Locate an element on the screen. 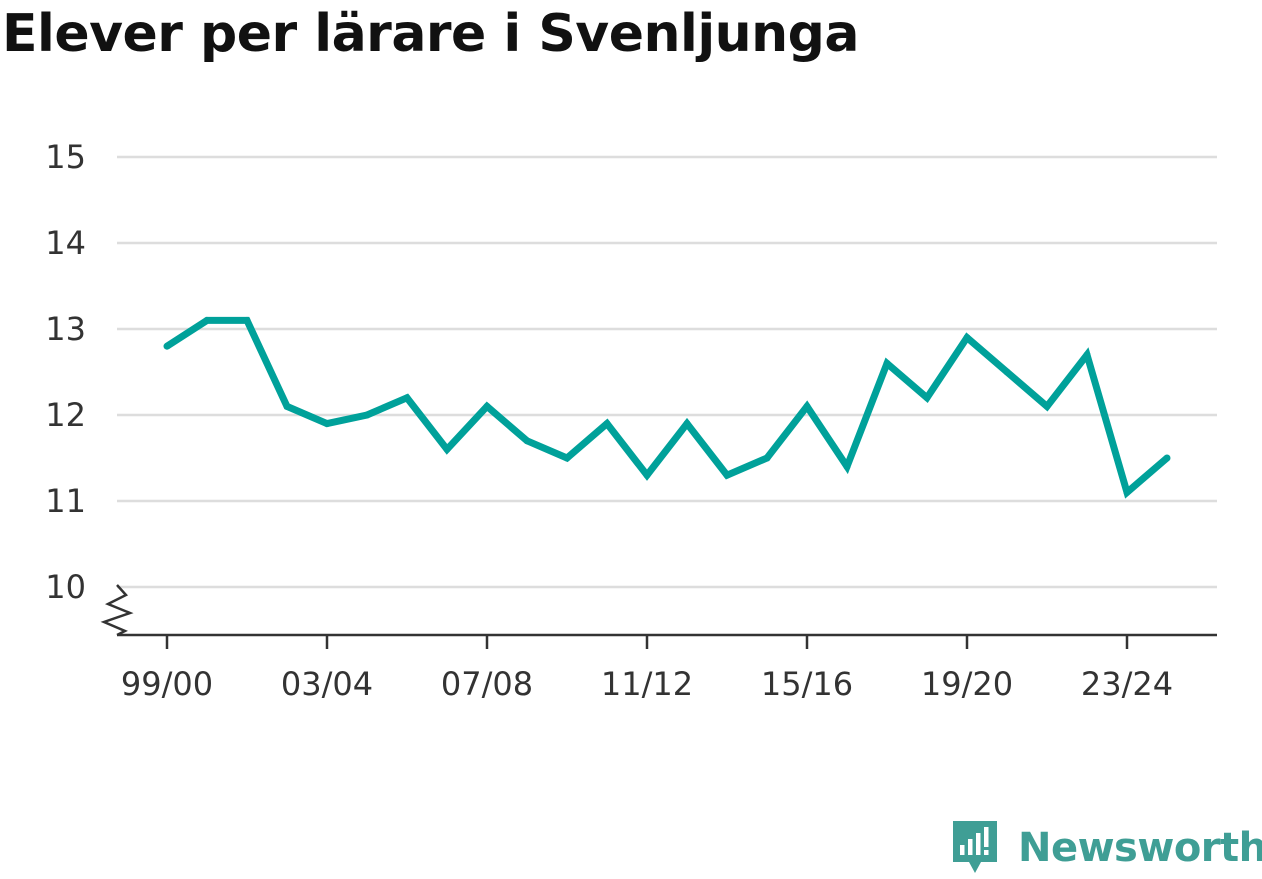 Image resolution: width=1262 pixels, height=879 pixels. x-axis-ticks: 99/00 03/04 07/08 11/12 15/16 19/20 23/24 is located at coordinates (647, 669).